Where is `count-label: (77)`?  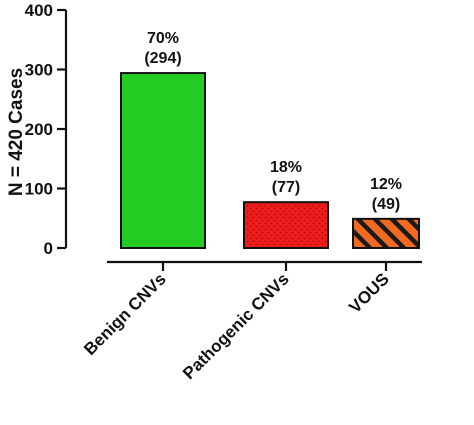 count-label: (77) is located at coordinates (286, 187).